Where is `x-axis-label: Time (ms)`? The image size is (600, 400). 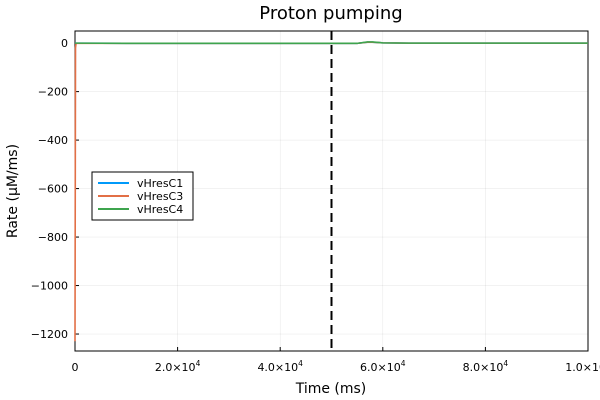
x-axis-label: Time (ms) is located at coordinates (331, 389).